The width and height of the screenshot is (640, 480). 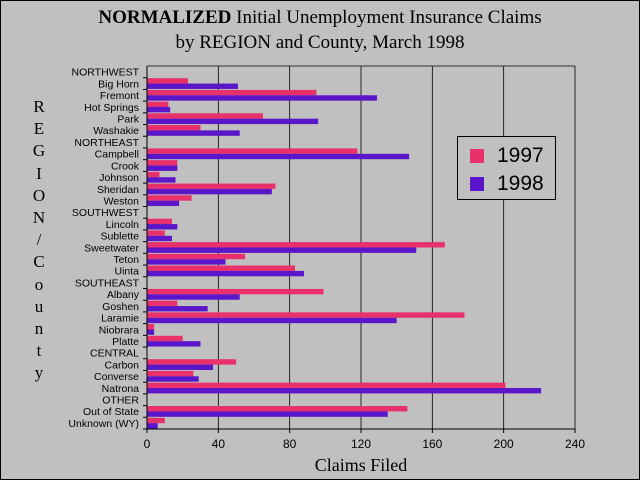 What do you see at coordinates (111, 108) in the screenshot?
I see `category-label: Hot Springs` at bounding box center [111, 108].